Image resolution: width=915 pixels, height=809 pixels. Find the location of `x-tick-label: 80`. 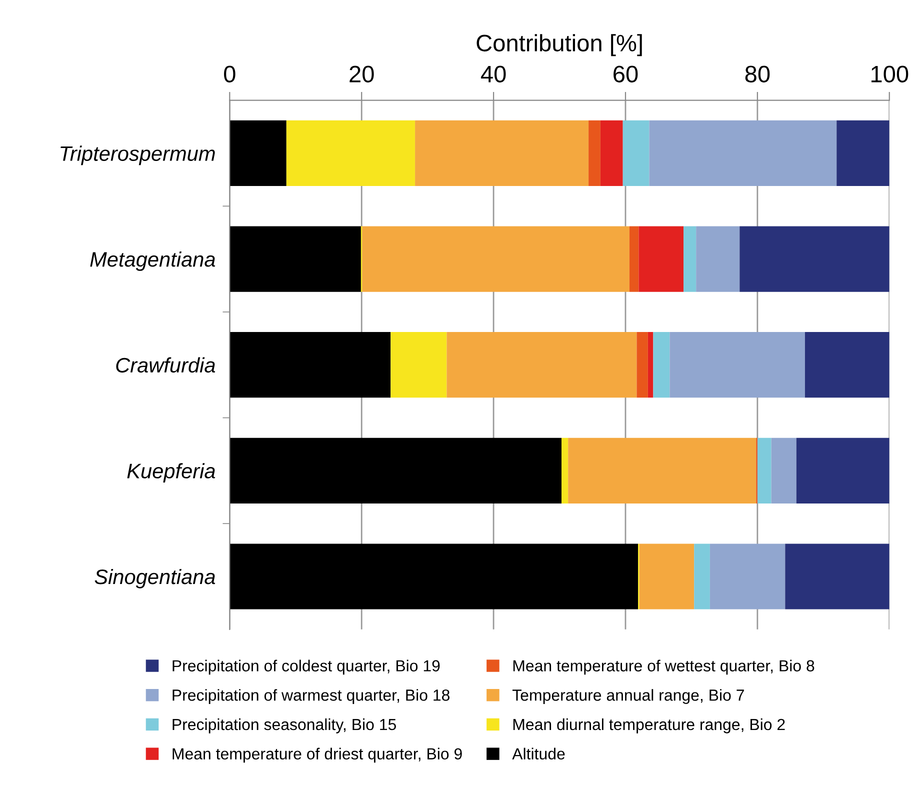

x-tick-label: 80 is located at coordinates (757, 74).